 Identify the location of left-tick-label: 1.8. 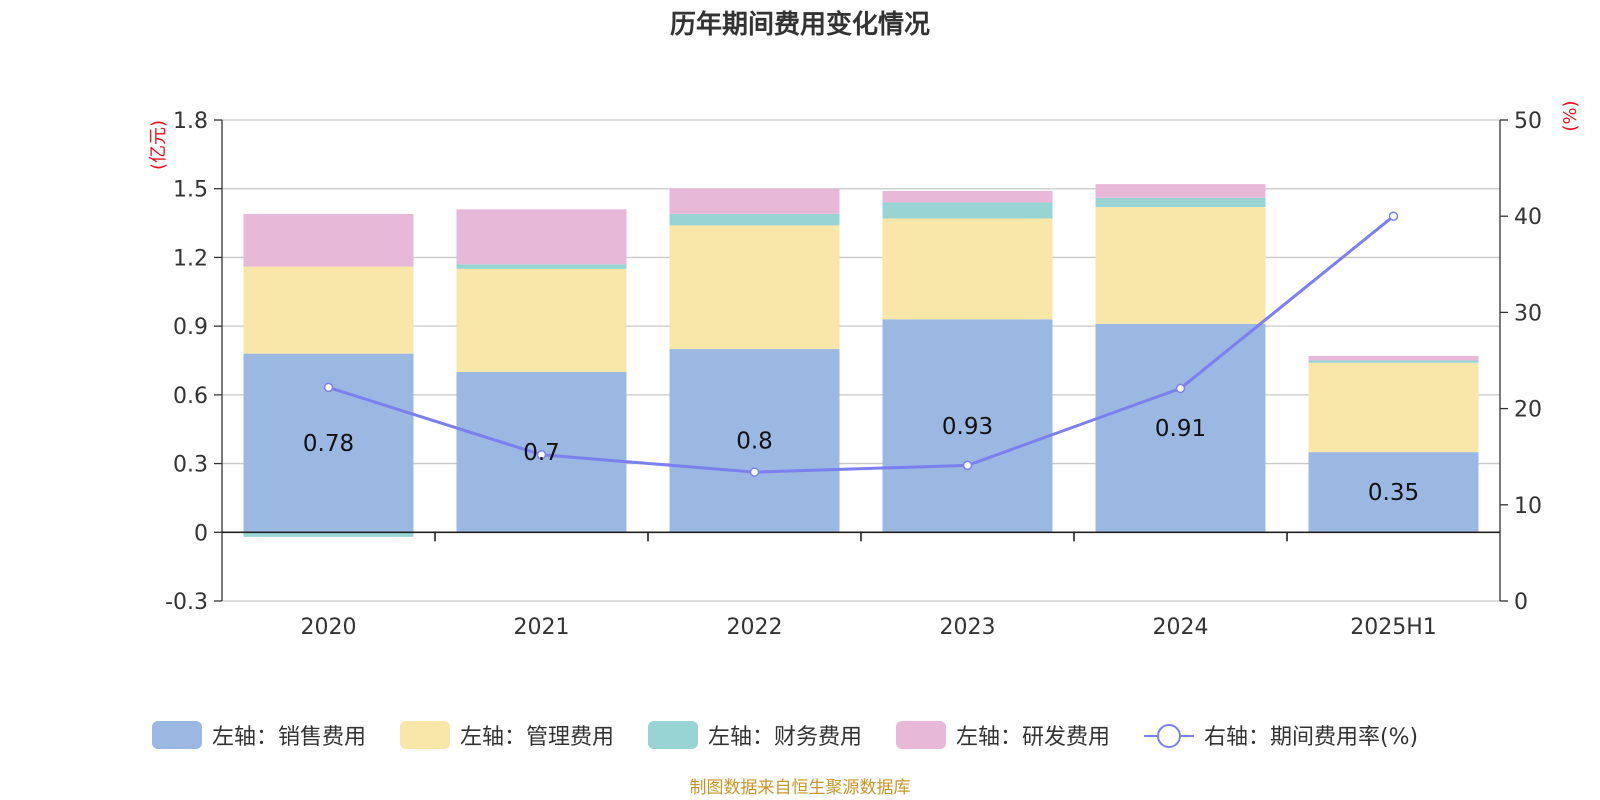
(190, 121).